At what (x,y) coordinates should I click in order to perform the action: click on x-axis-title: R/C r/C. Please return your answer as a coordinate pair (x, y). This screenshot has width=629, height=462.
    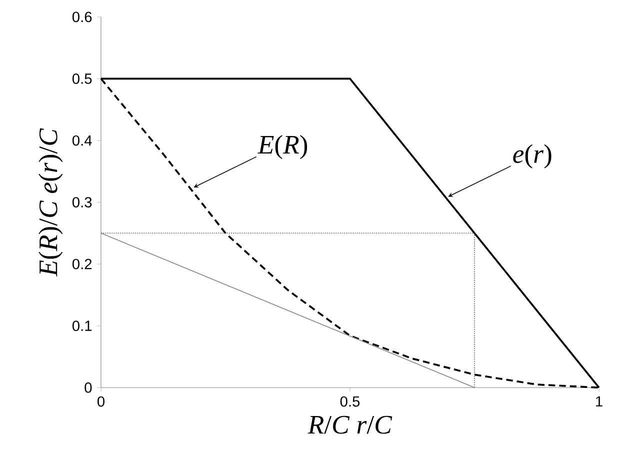
    Looking at the image, I should click on (350, 425).